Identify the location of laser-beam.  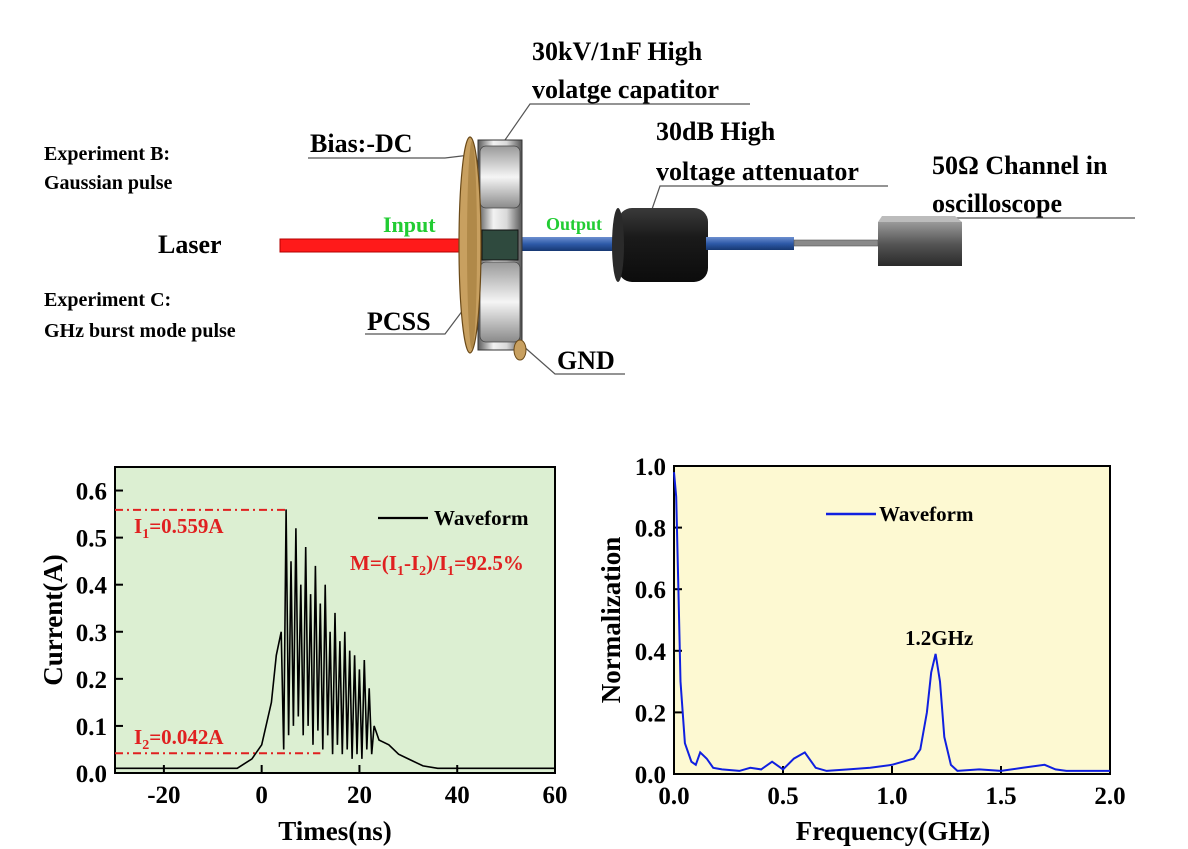
(375, 245).